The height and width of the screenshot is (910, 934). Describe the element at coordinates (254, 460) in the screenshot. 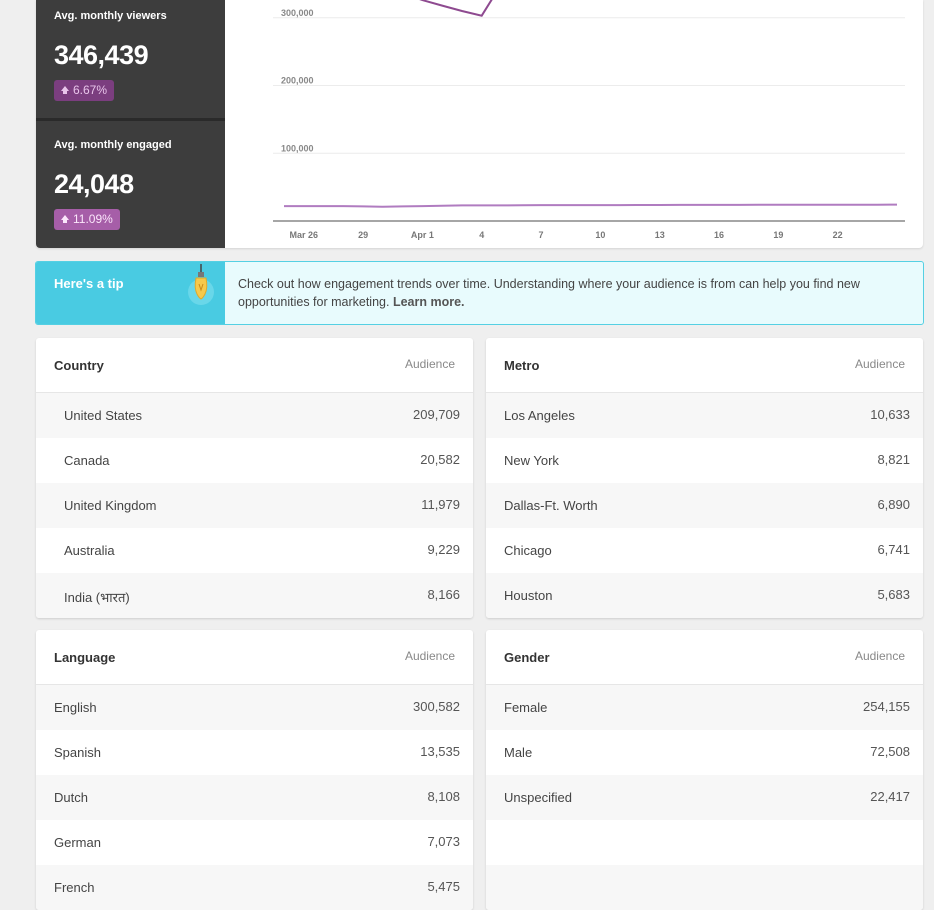

I see `country-row: Canada 20,582` at that location.